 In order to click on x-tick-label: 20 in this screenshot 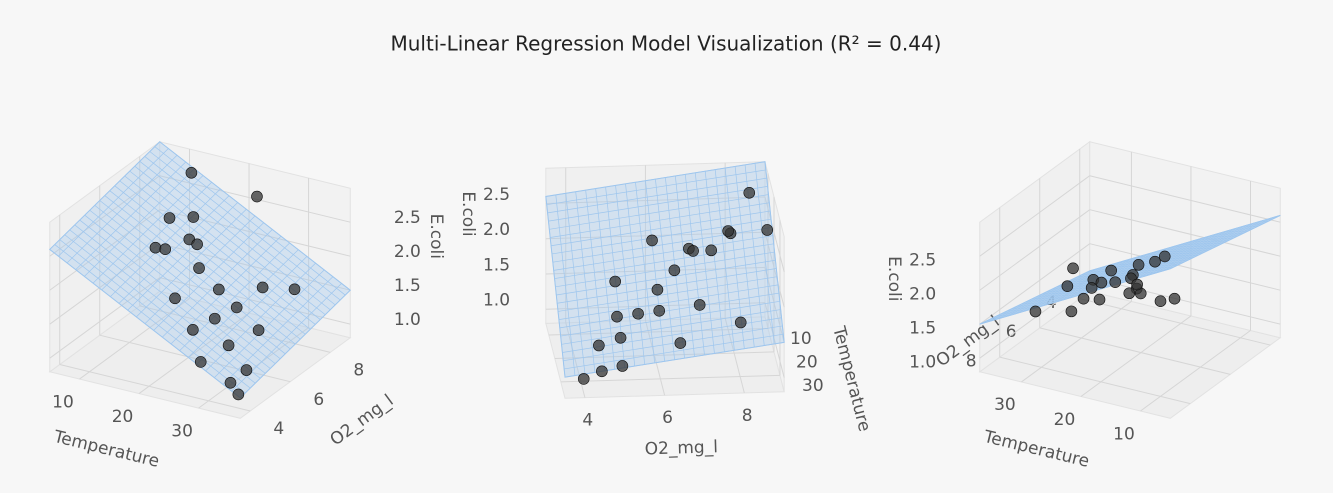, I will do `click(1065, 420)`.